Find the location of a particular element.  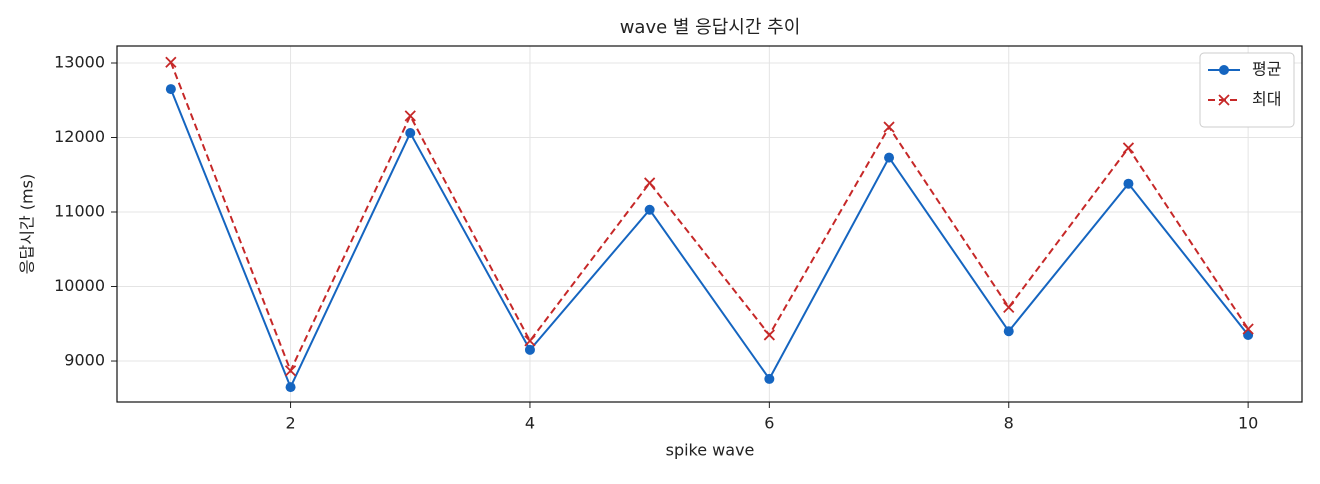

y-tick-label: 11000 is located at coordinates (79, 211).